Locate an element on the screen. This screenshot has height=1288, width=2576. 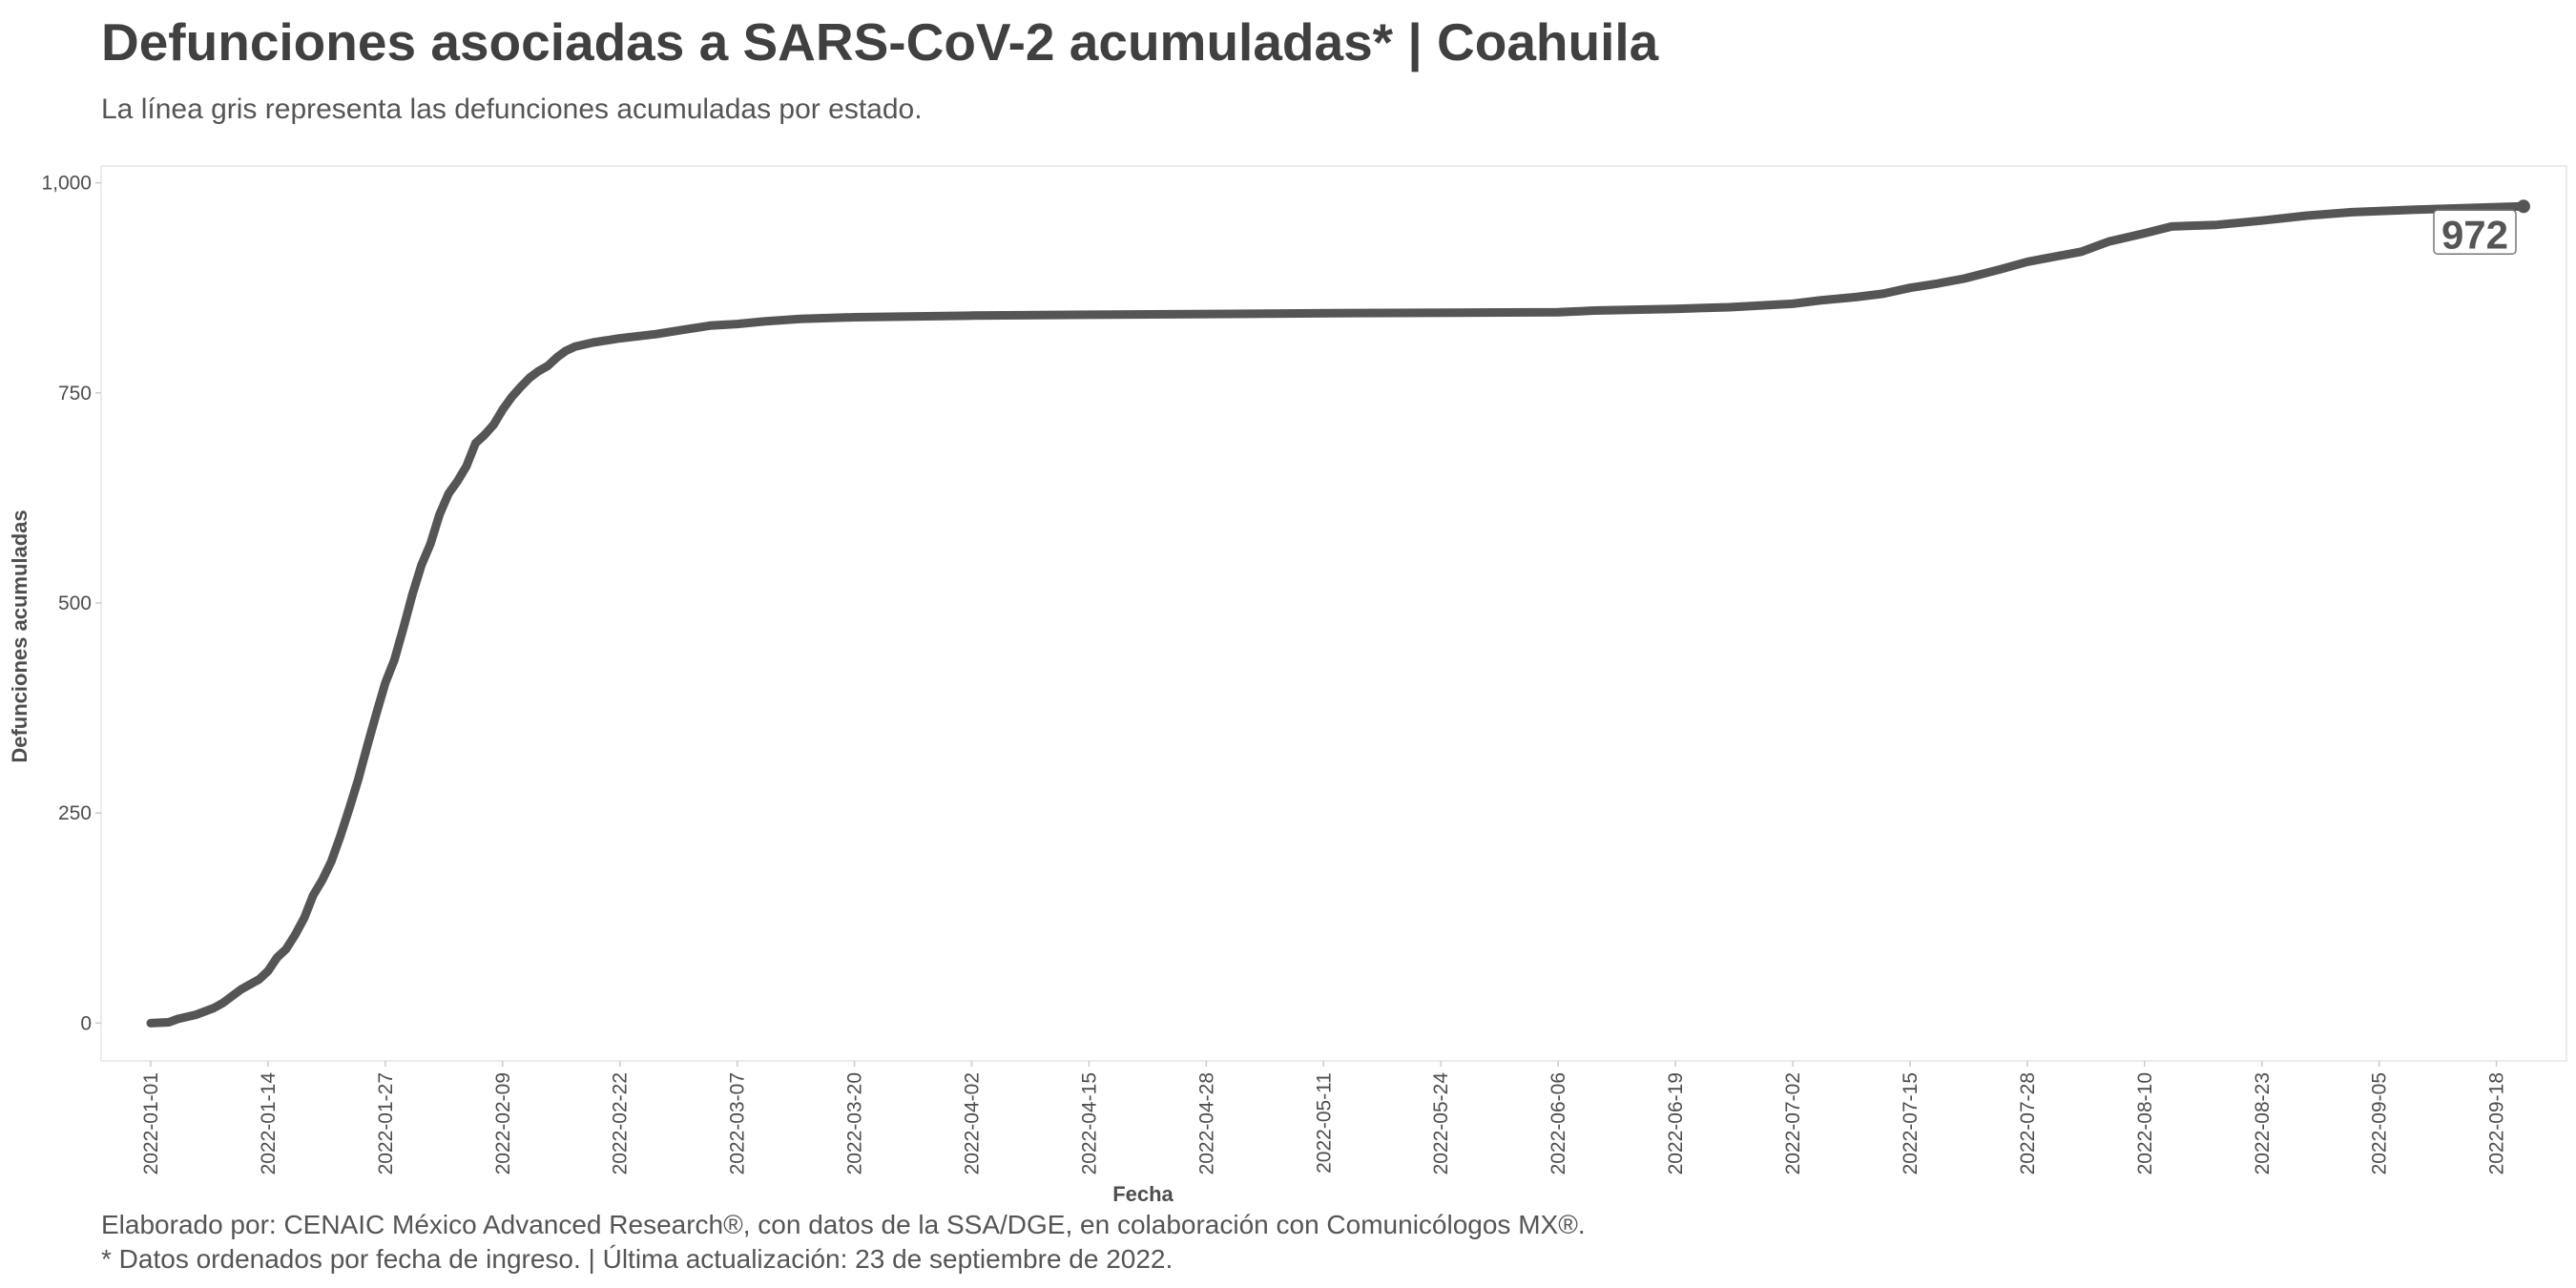
x-tick-label: 2022-02-22 is located at coordinates (621, 1123).